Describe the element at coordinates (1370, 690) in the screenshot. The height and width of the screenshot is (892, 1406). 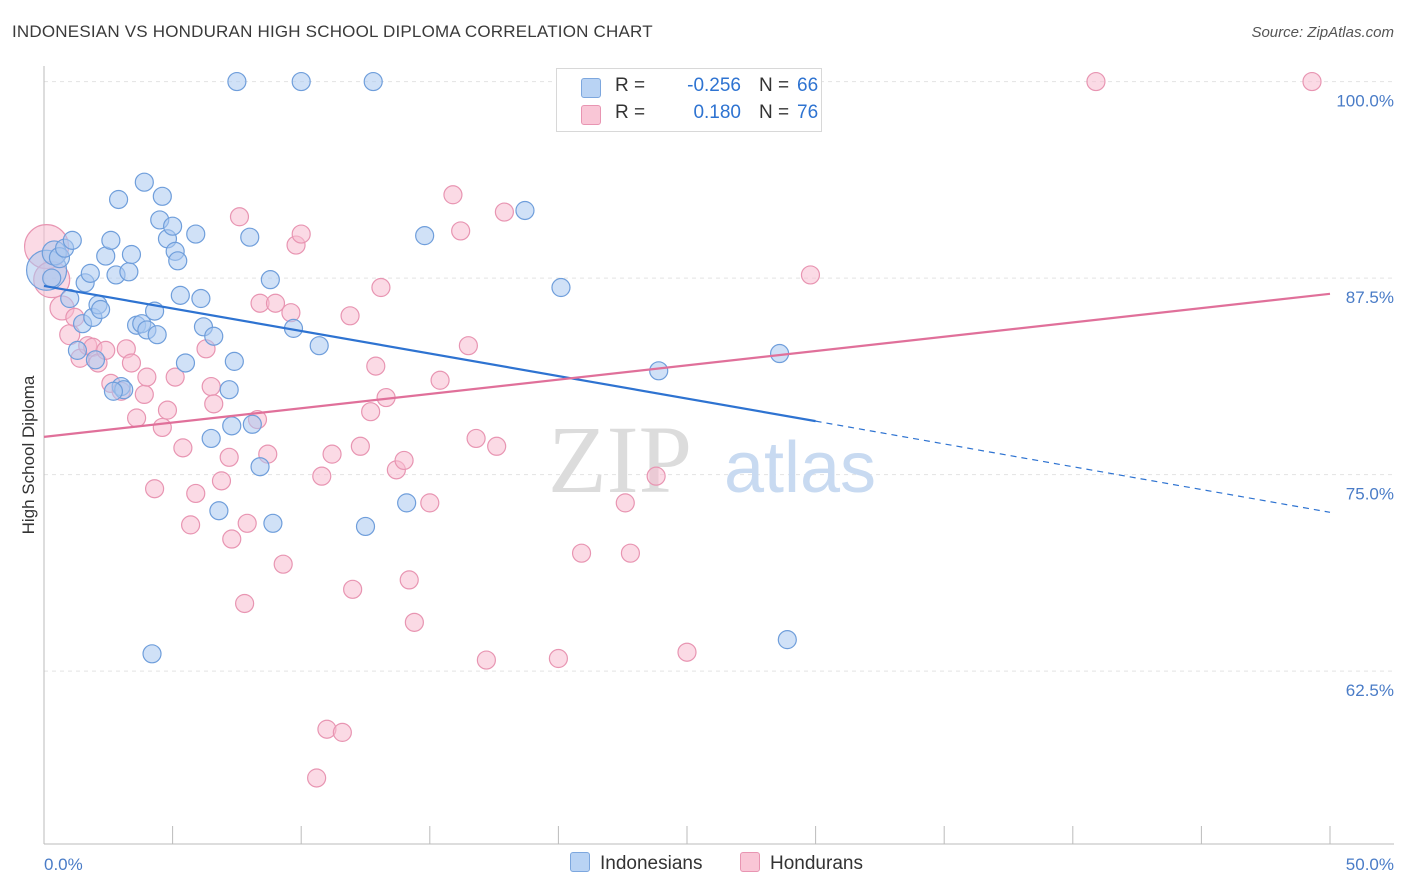
I see `y-tick-label: 62.5%` at that location.